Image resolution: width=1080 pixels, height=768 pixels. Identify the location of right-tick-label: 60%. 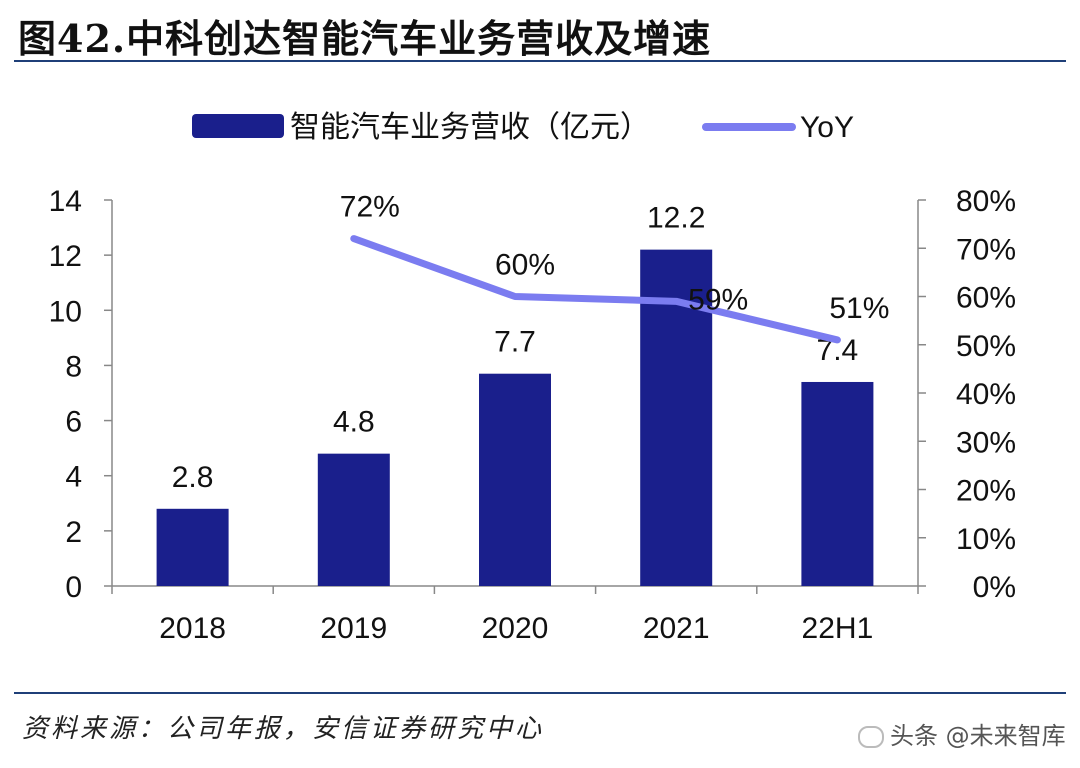
(986, 298).